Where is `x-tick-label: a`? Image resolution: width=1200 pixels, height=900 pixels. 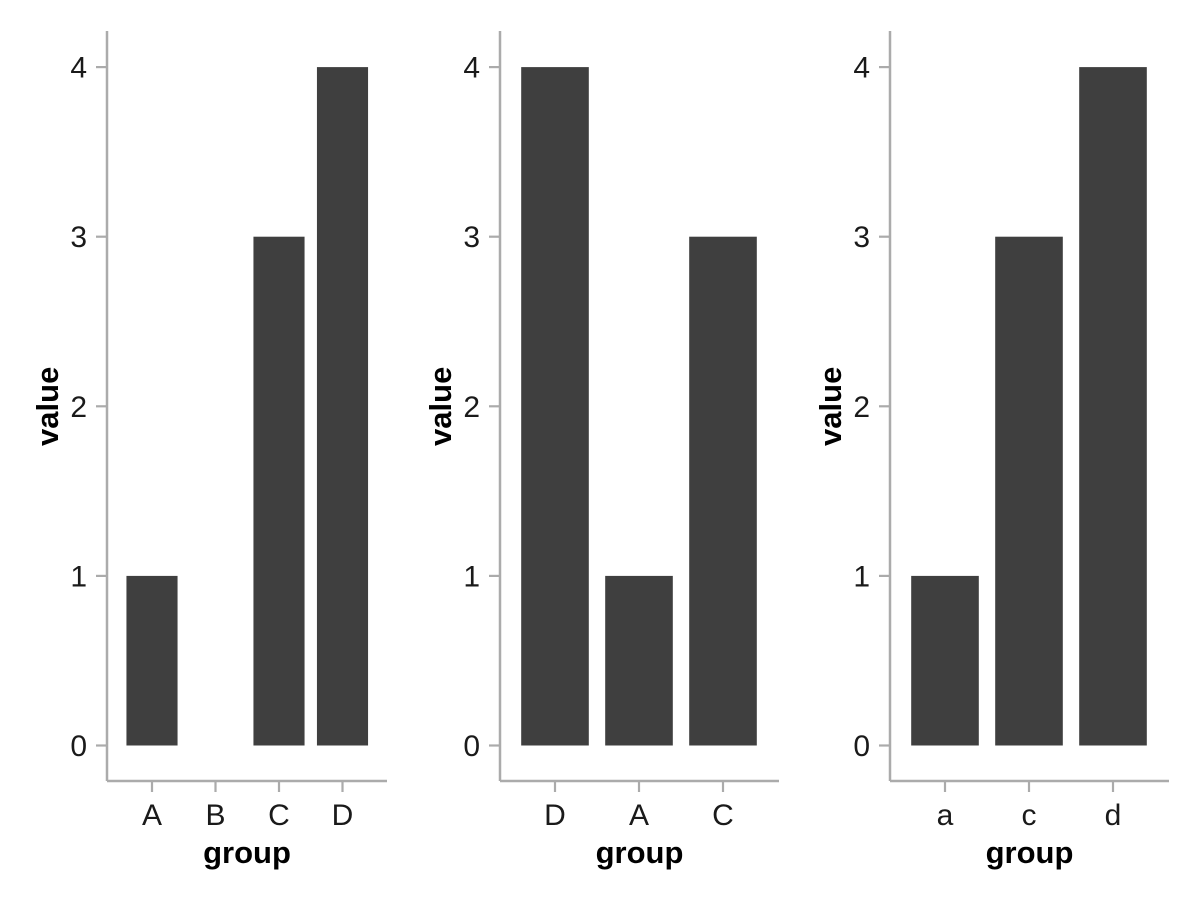
x-tick-label: a is located at coordinates (945, 815).